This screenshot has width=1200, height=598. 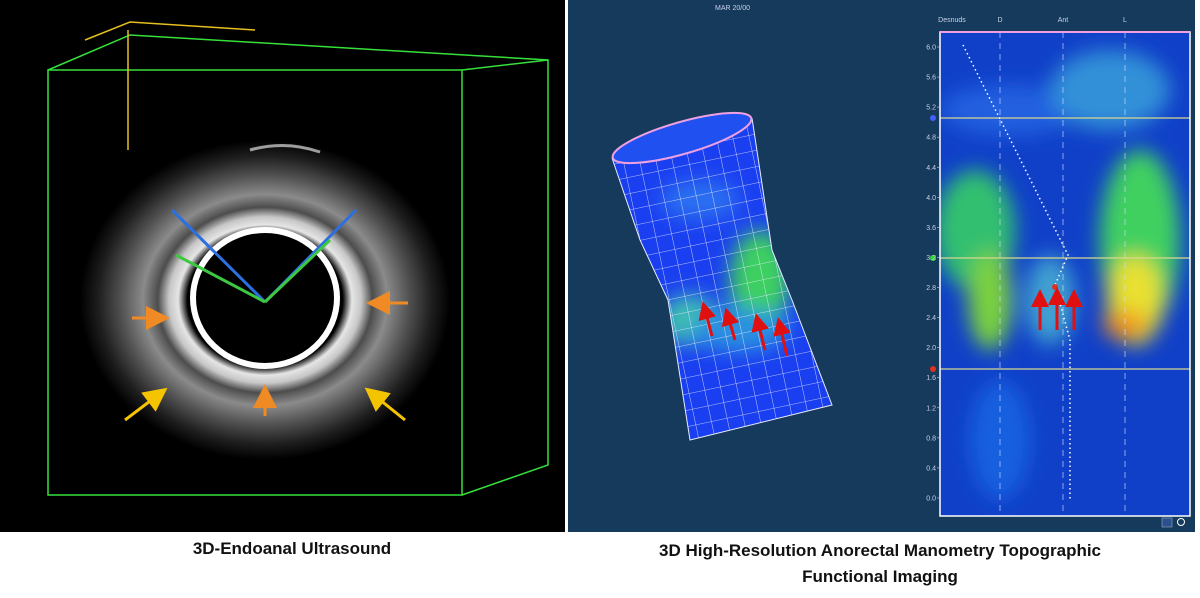 I want to click on depth-tick-label: 3.2, so click(x=931, y=258).